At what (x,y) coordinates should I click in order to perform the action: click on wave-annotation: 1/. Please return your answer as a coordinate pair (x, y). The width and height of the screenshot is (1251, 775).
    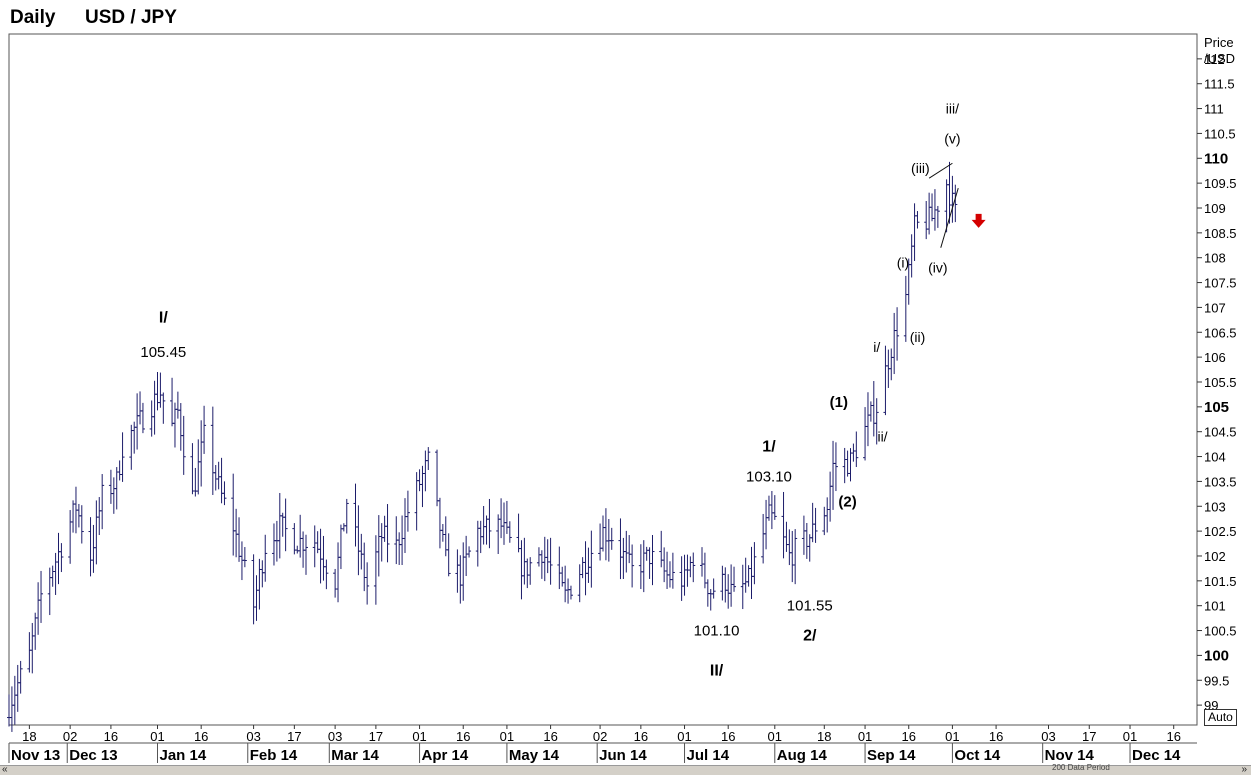
    Looking at the image, I should click on (769, 447).